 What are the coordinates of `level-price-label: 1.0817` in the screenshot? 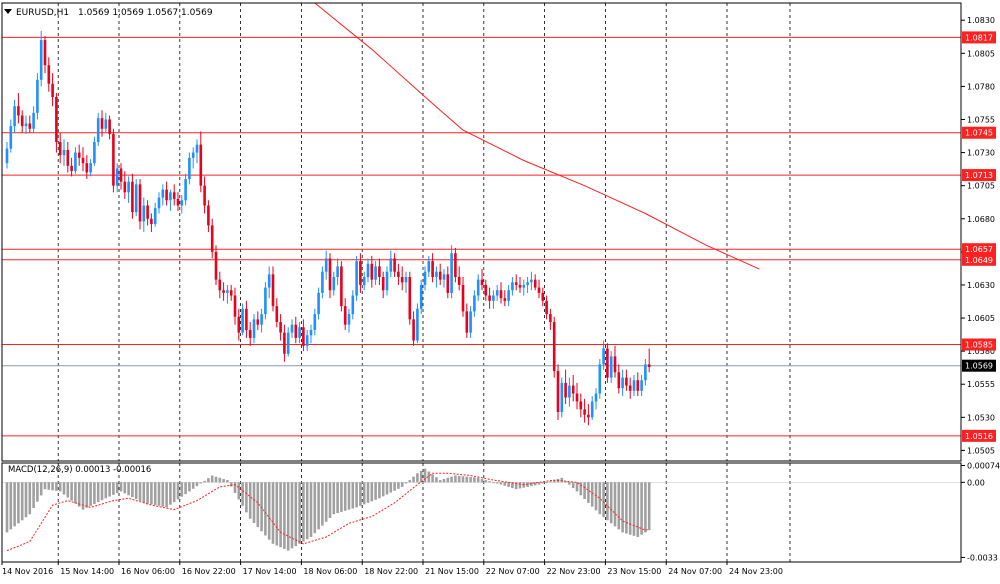 It's located at (979, 37).